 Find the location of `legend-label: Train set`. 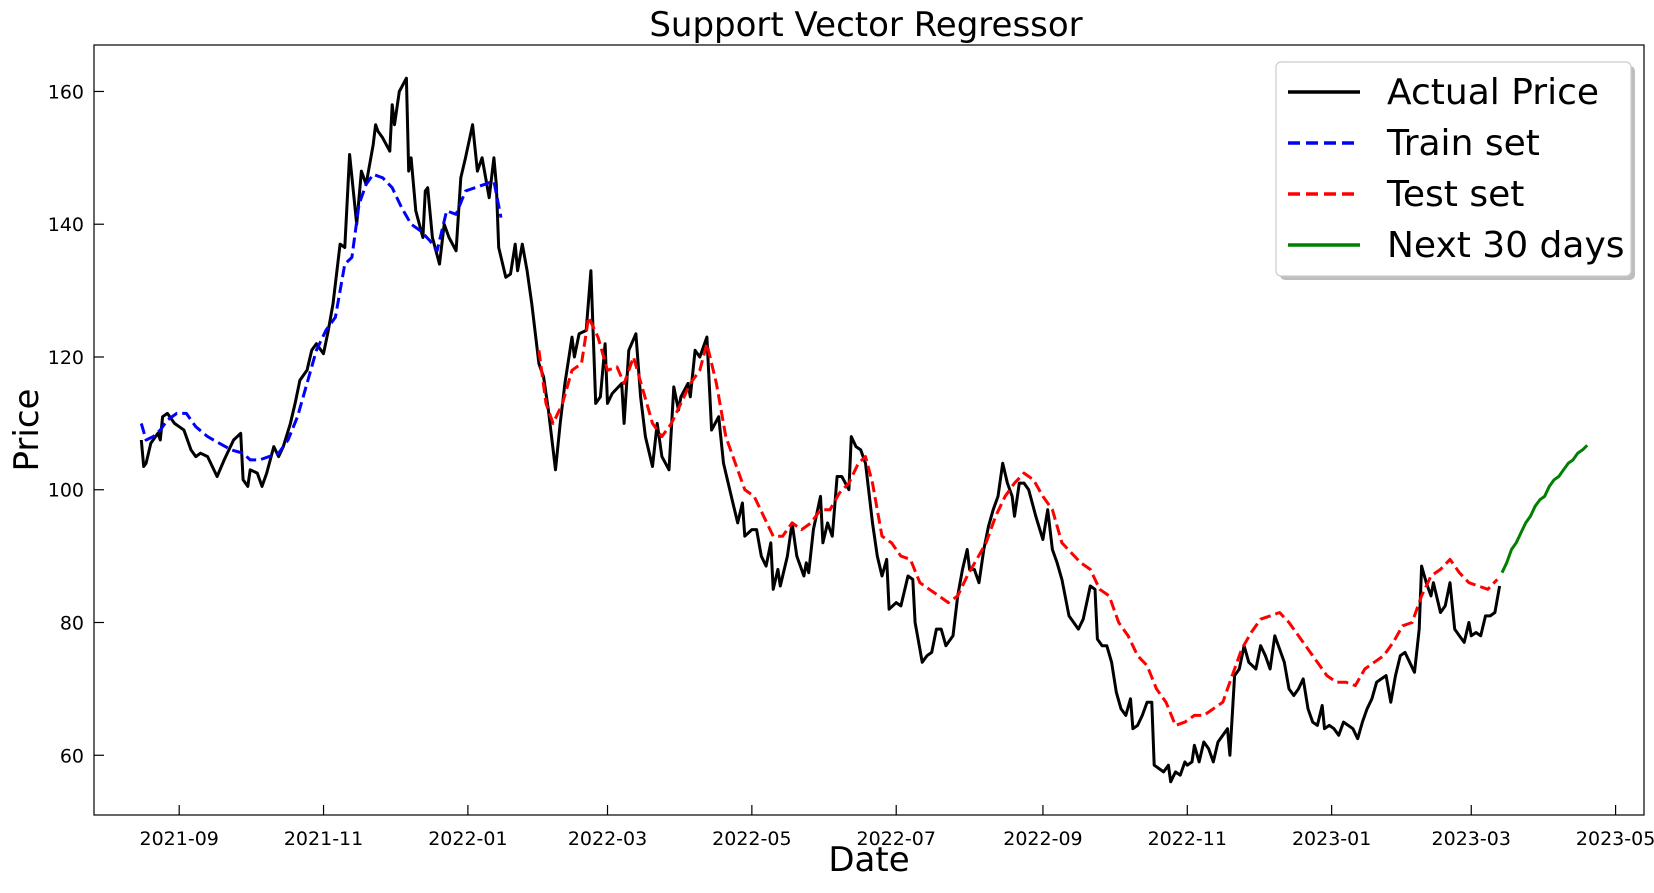

legend-label: Train set is located at coordinates (1463, 143).